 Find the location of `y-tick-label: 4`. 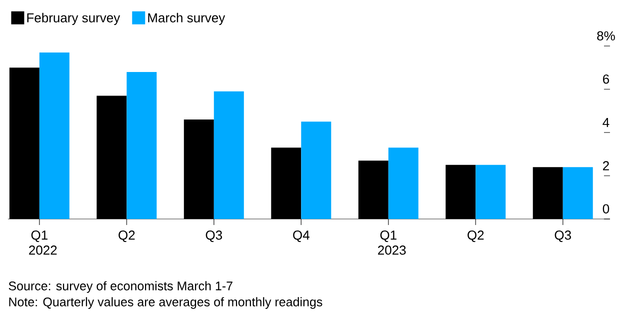

y-tick-label: 4 is located at coordinates (606, 122).